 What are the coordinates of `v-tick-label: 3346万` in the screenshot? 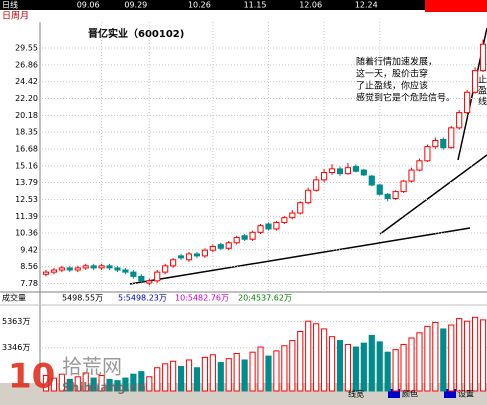 It's located at (16, 347).